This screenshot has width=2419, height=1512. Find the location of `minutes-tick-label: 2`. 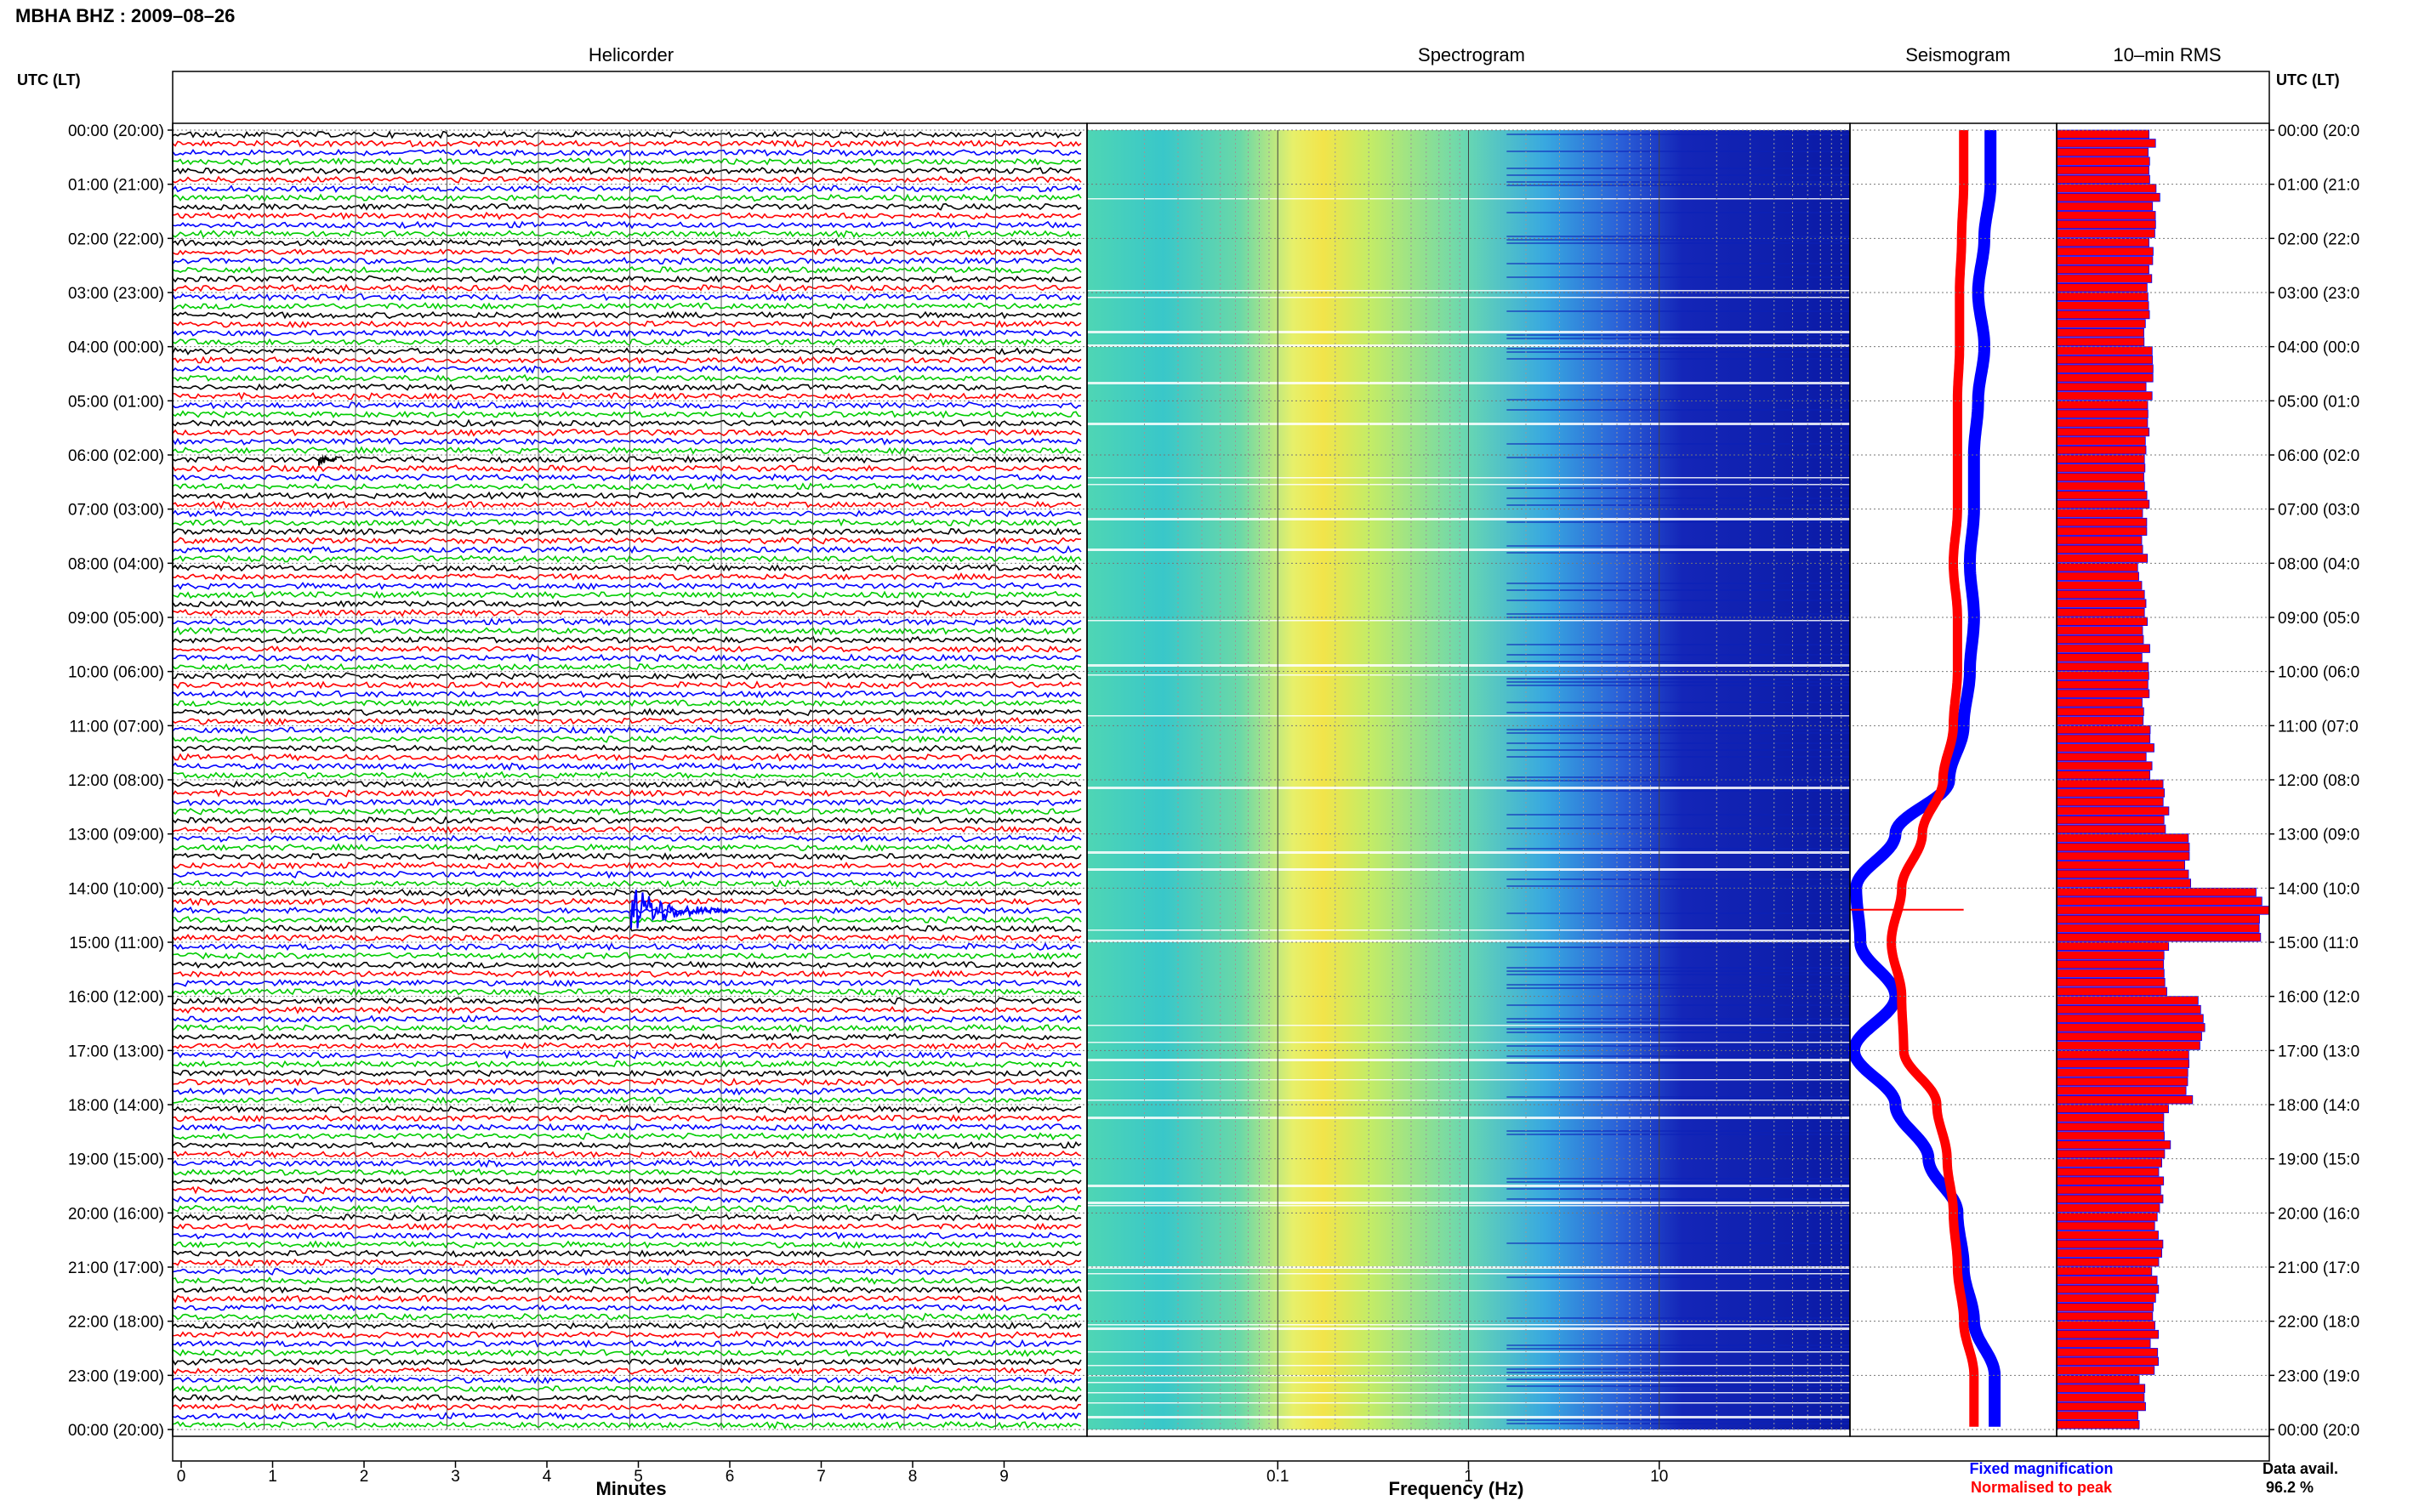

minutes-tick-label: 2 is located at coordinates (364, 1477).